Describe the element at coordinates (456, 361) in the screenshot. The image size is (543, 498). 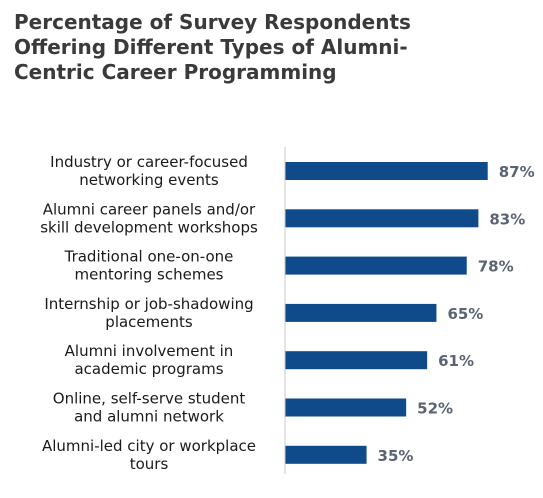
I see `data-label: 61%` at that location.